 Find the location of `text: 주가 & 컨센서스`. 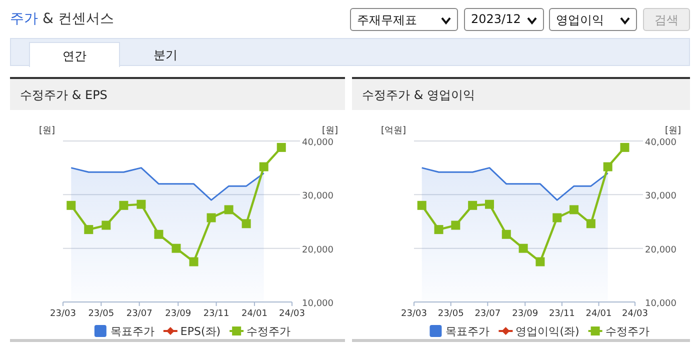

text: 주가 & 컨센서스 is located at coordinates (62, 19).